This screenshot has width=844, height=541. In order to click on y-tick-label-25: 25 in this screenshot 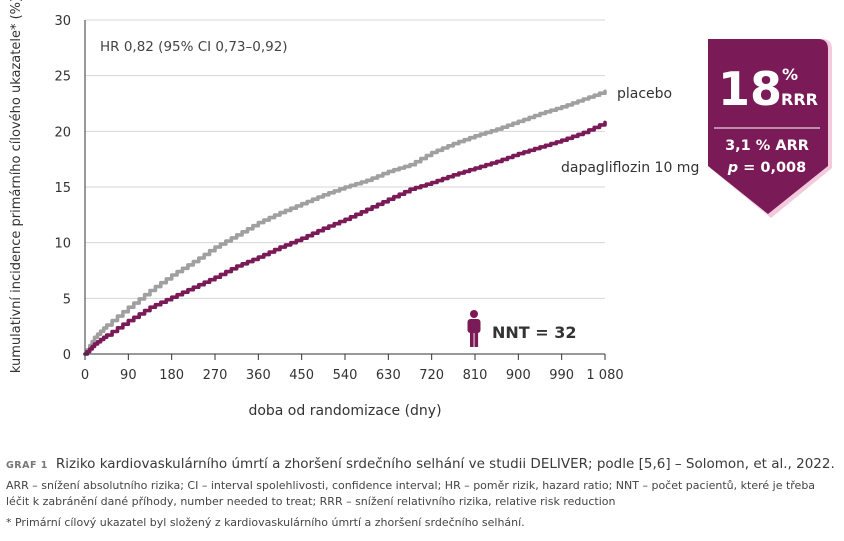, I will do `click(62, 77)`.